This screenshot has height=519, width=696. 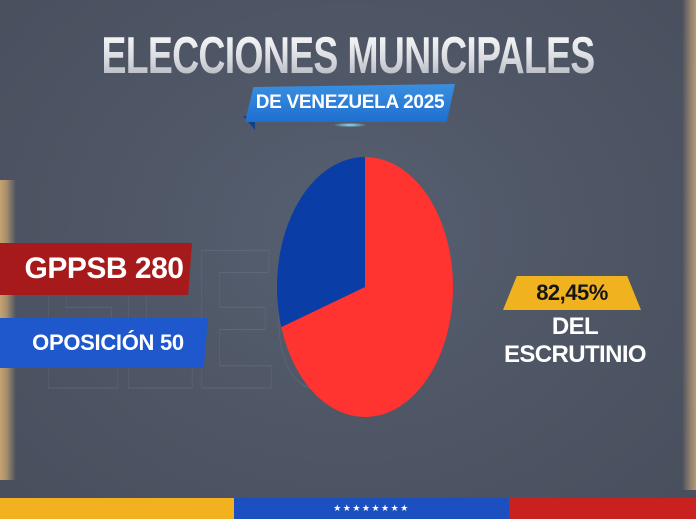 I want to click on scrutiny-label: DEL ESCRUTINIO, so click(x=575, y=340).